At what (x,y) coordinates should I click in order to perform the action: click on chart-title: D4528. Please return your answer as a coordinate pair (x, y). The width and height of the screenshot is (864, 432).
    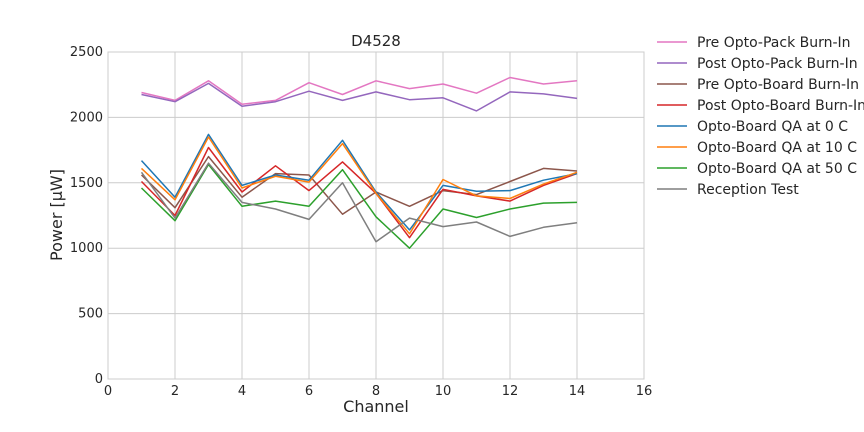
    Looking at the image, I should click on (376, 41).